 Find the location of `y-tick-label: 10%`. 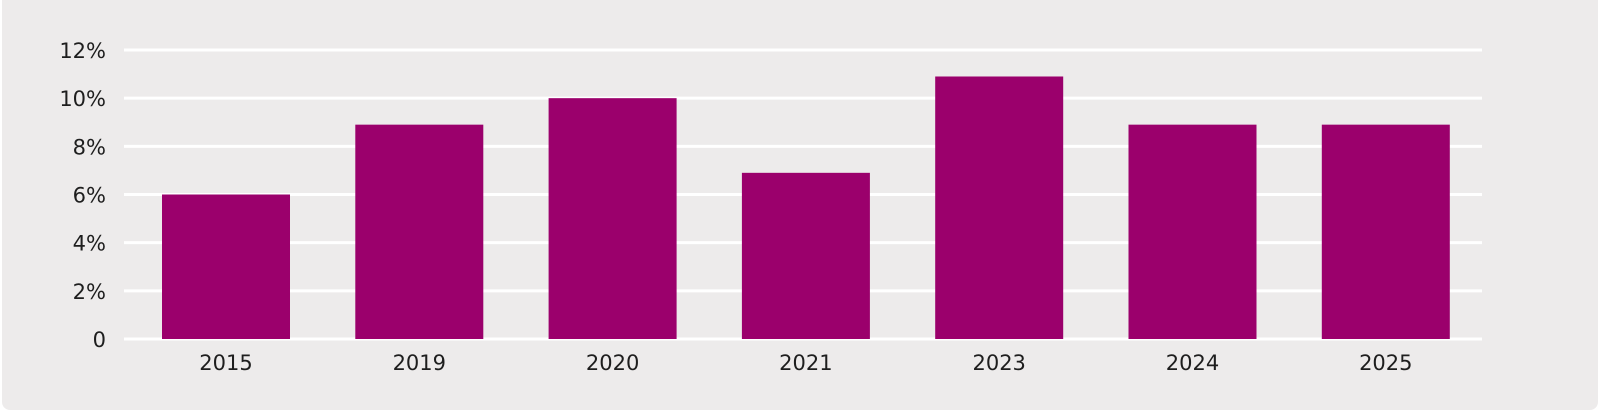

y-tick-label: 10% is located at coordinates (82, 99).